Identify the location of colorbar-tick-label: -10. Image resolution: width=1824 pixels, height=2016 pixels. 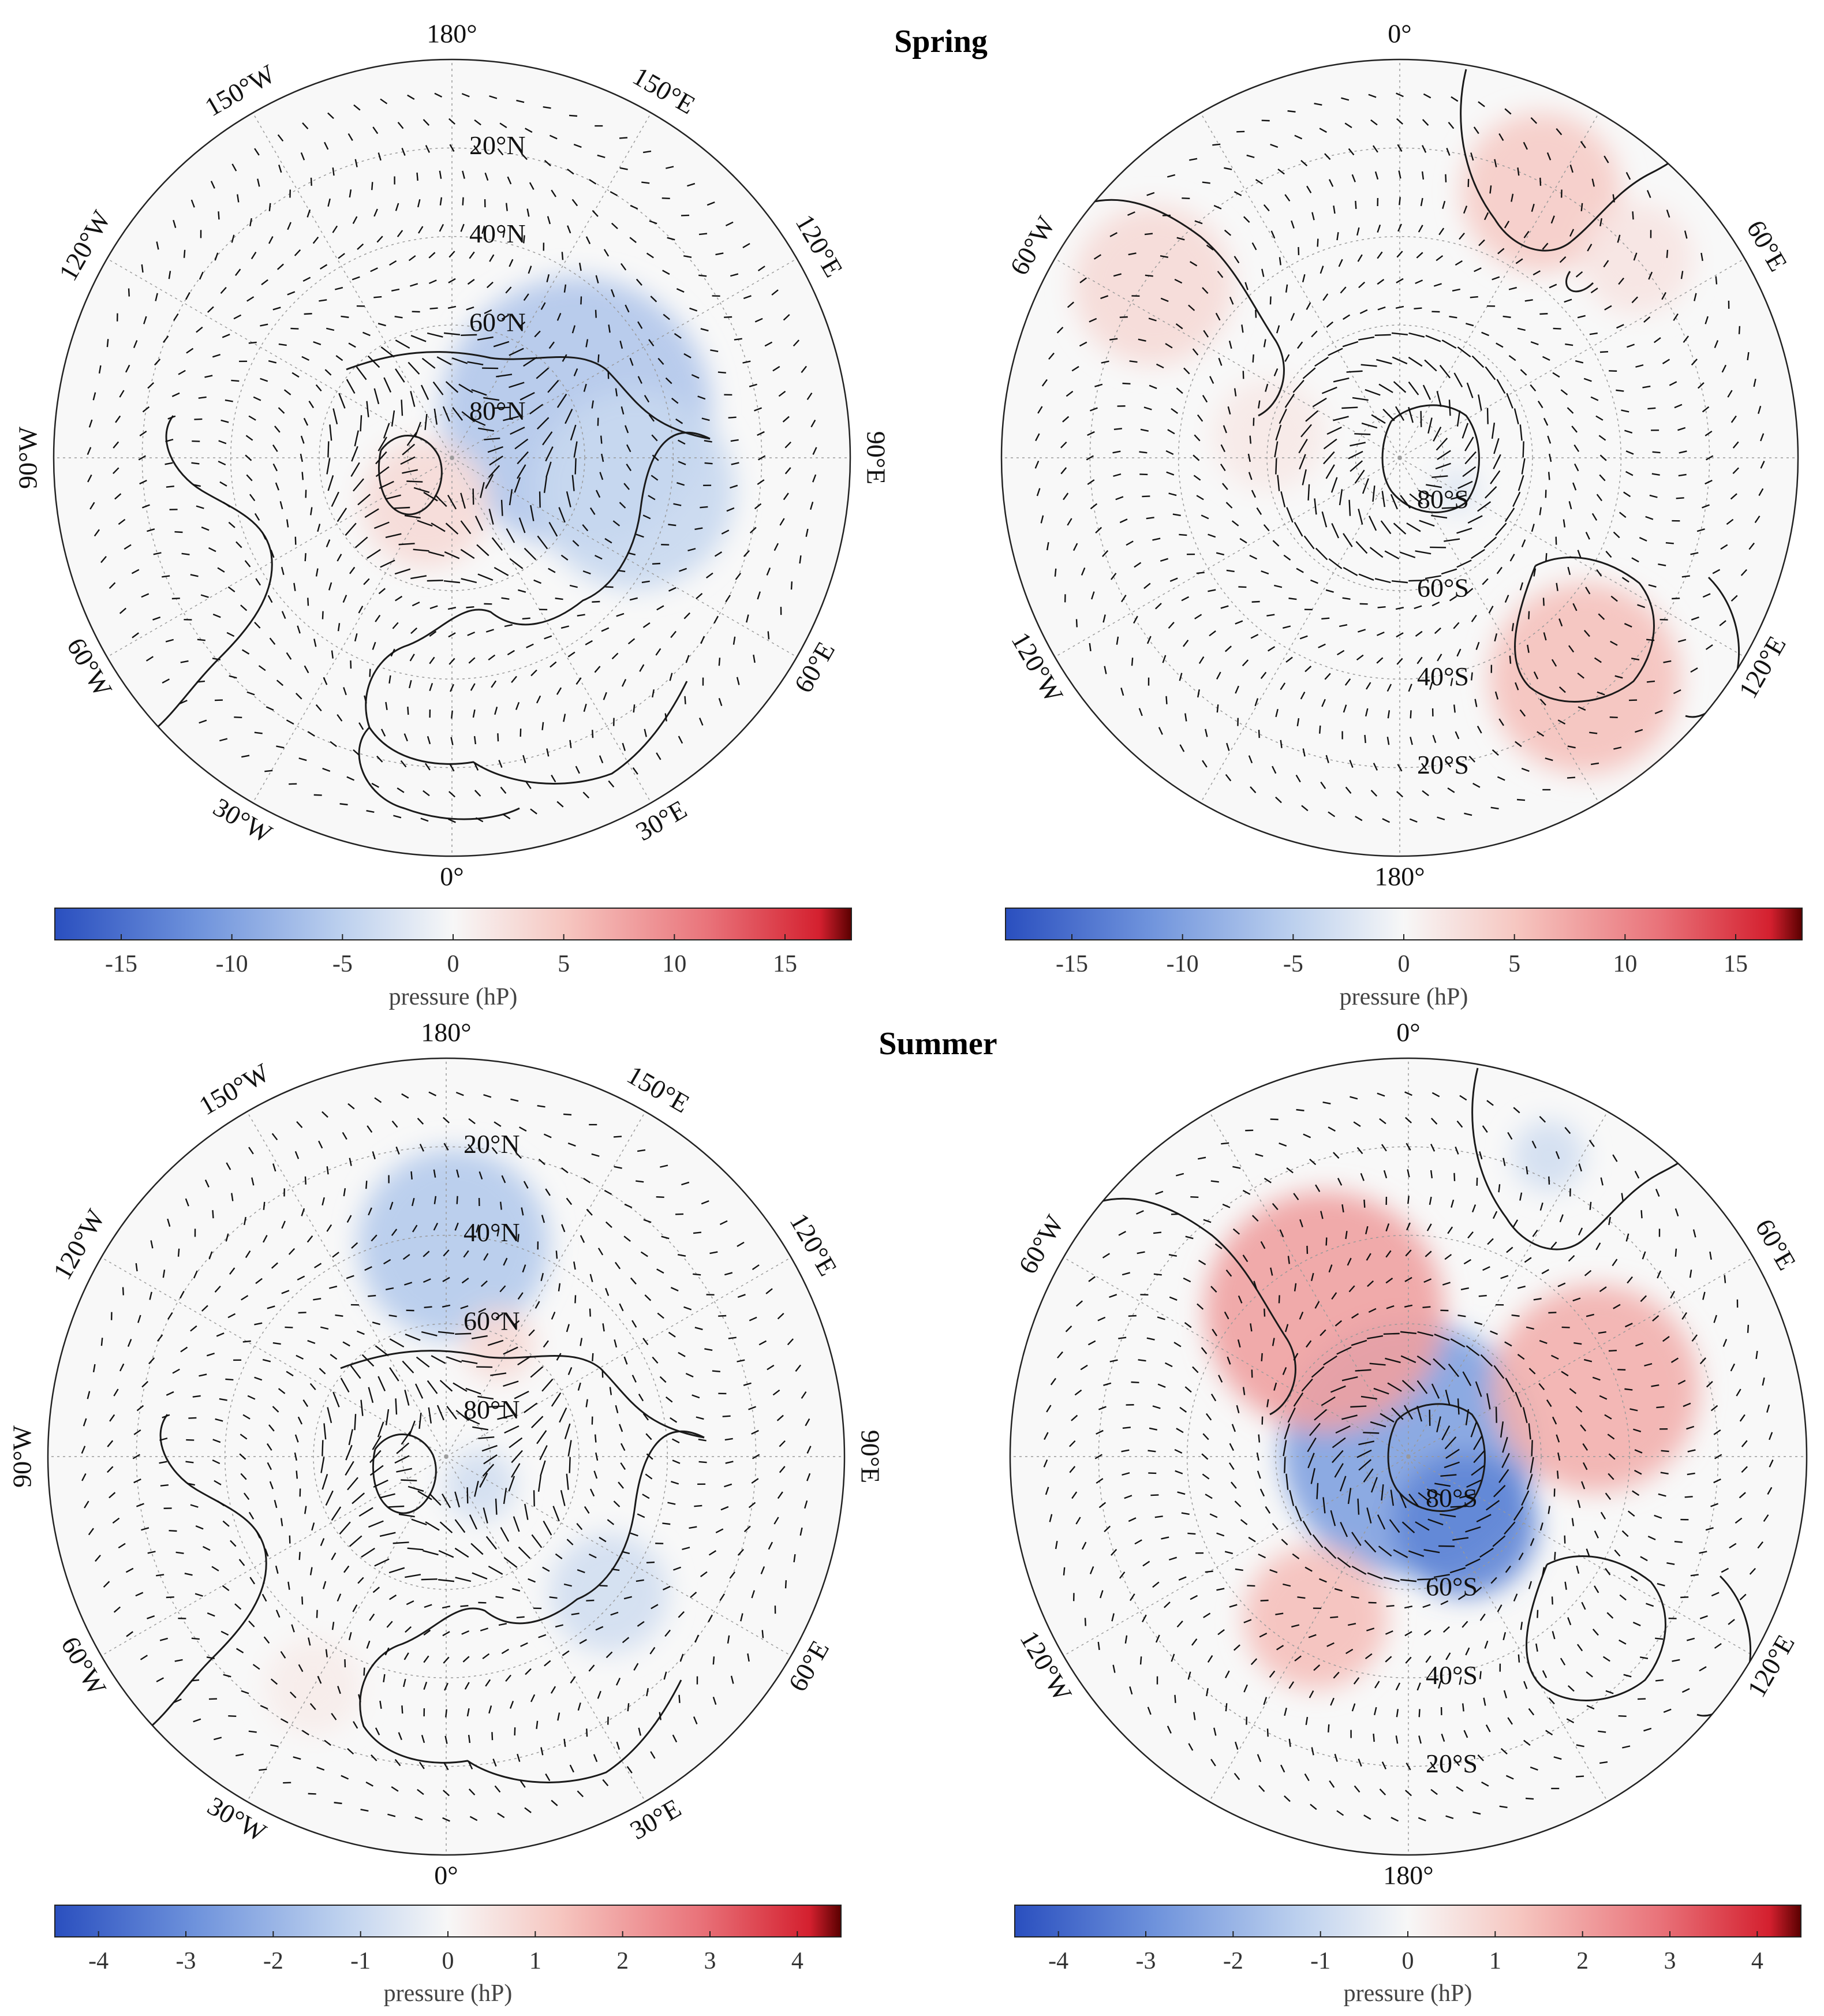
(1183, 964).